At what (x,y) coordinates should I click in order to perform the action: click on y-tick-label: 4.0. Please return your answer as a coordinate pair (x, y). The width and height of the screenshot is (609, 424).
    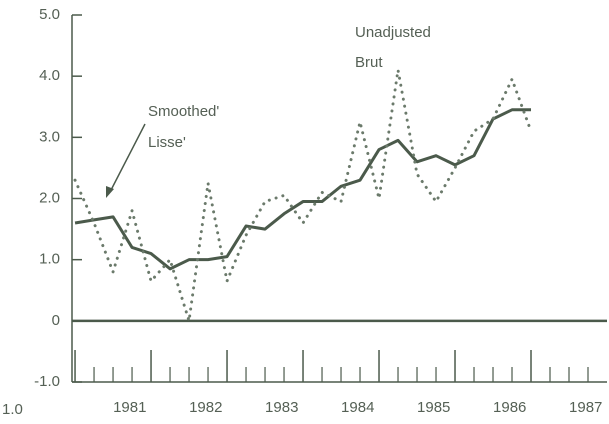
    Looking at the image, I should click on (49, 75).